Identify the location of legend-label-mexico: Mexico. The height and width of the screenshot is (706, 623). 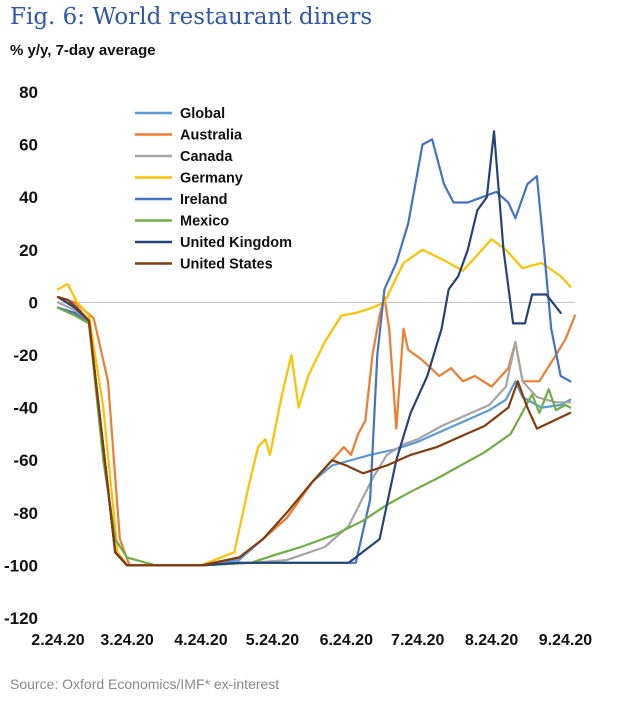
(204, 222).